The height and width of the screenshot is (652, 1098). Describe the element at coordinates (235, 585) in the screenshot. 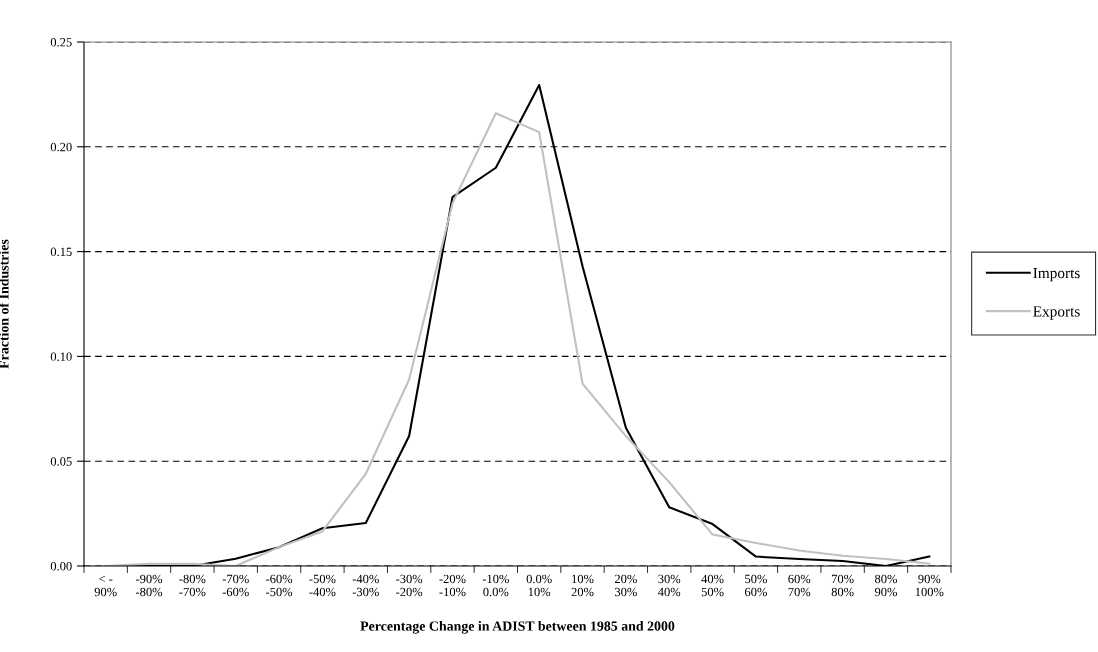

I see `x-tick-label: -70% -60%` at that location.